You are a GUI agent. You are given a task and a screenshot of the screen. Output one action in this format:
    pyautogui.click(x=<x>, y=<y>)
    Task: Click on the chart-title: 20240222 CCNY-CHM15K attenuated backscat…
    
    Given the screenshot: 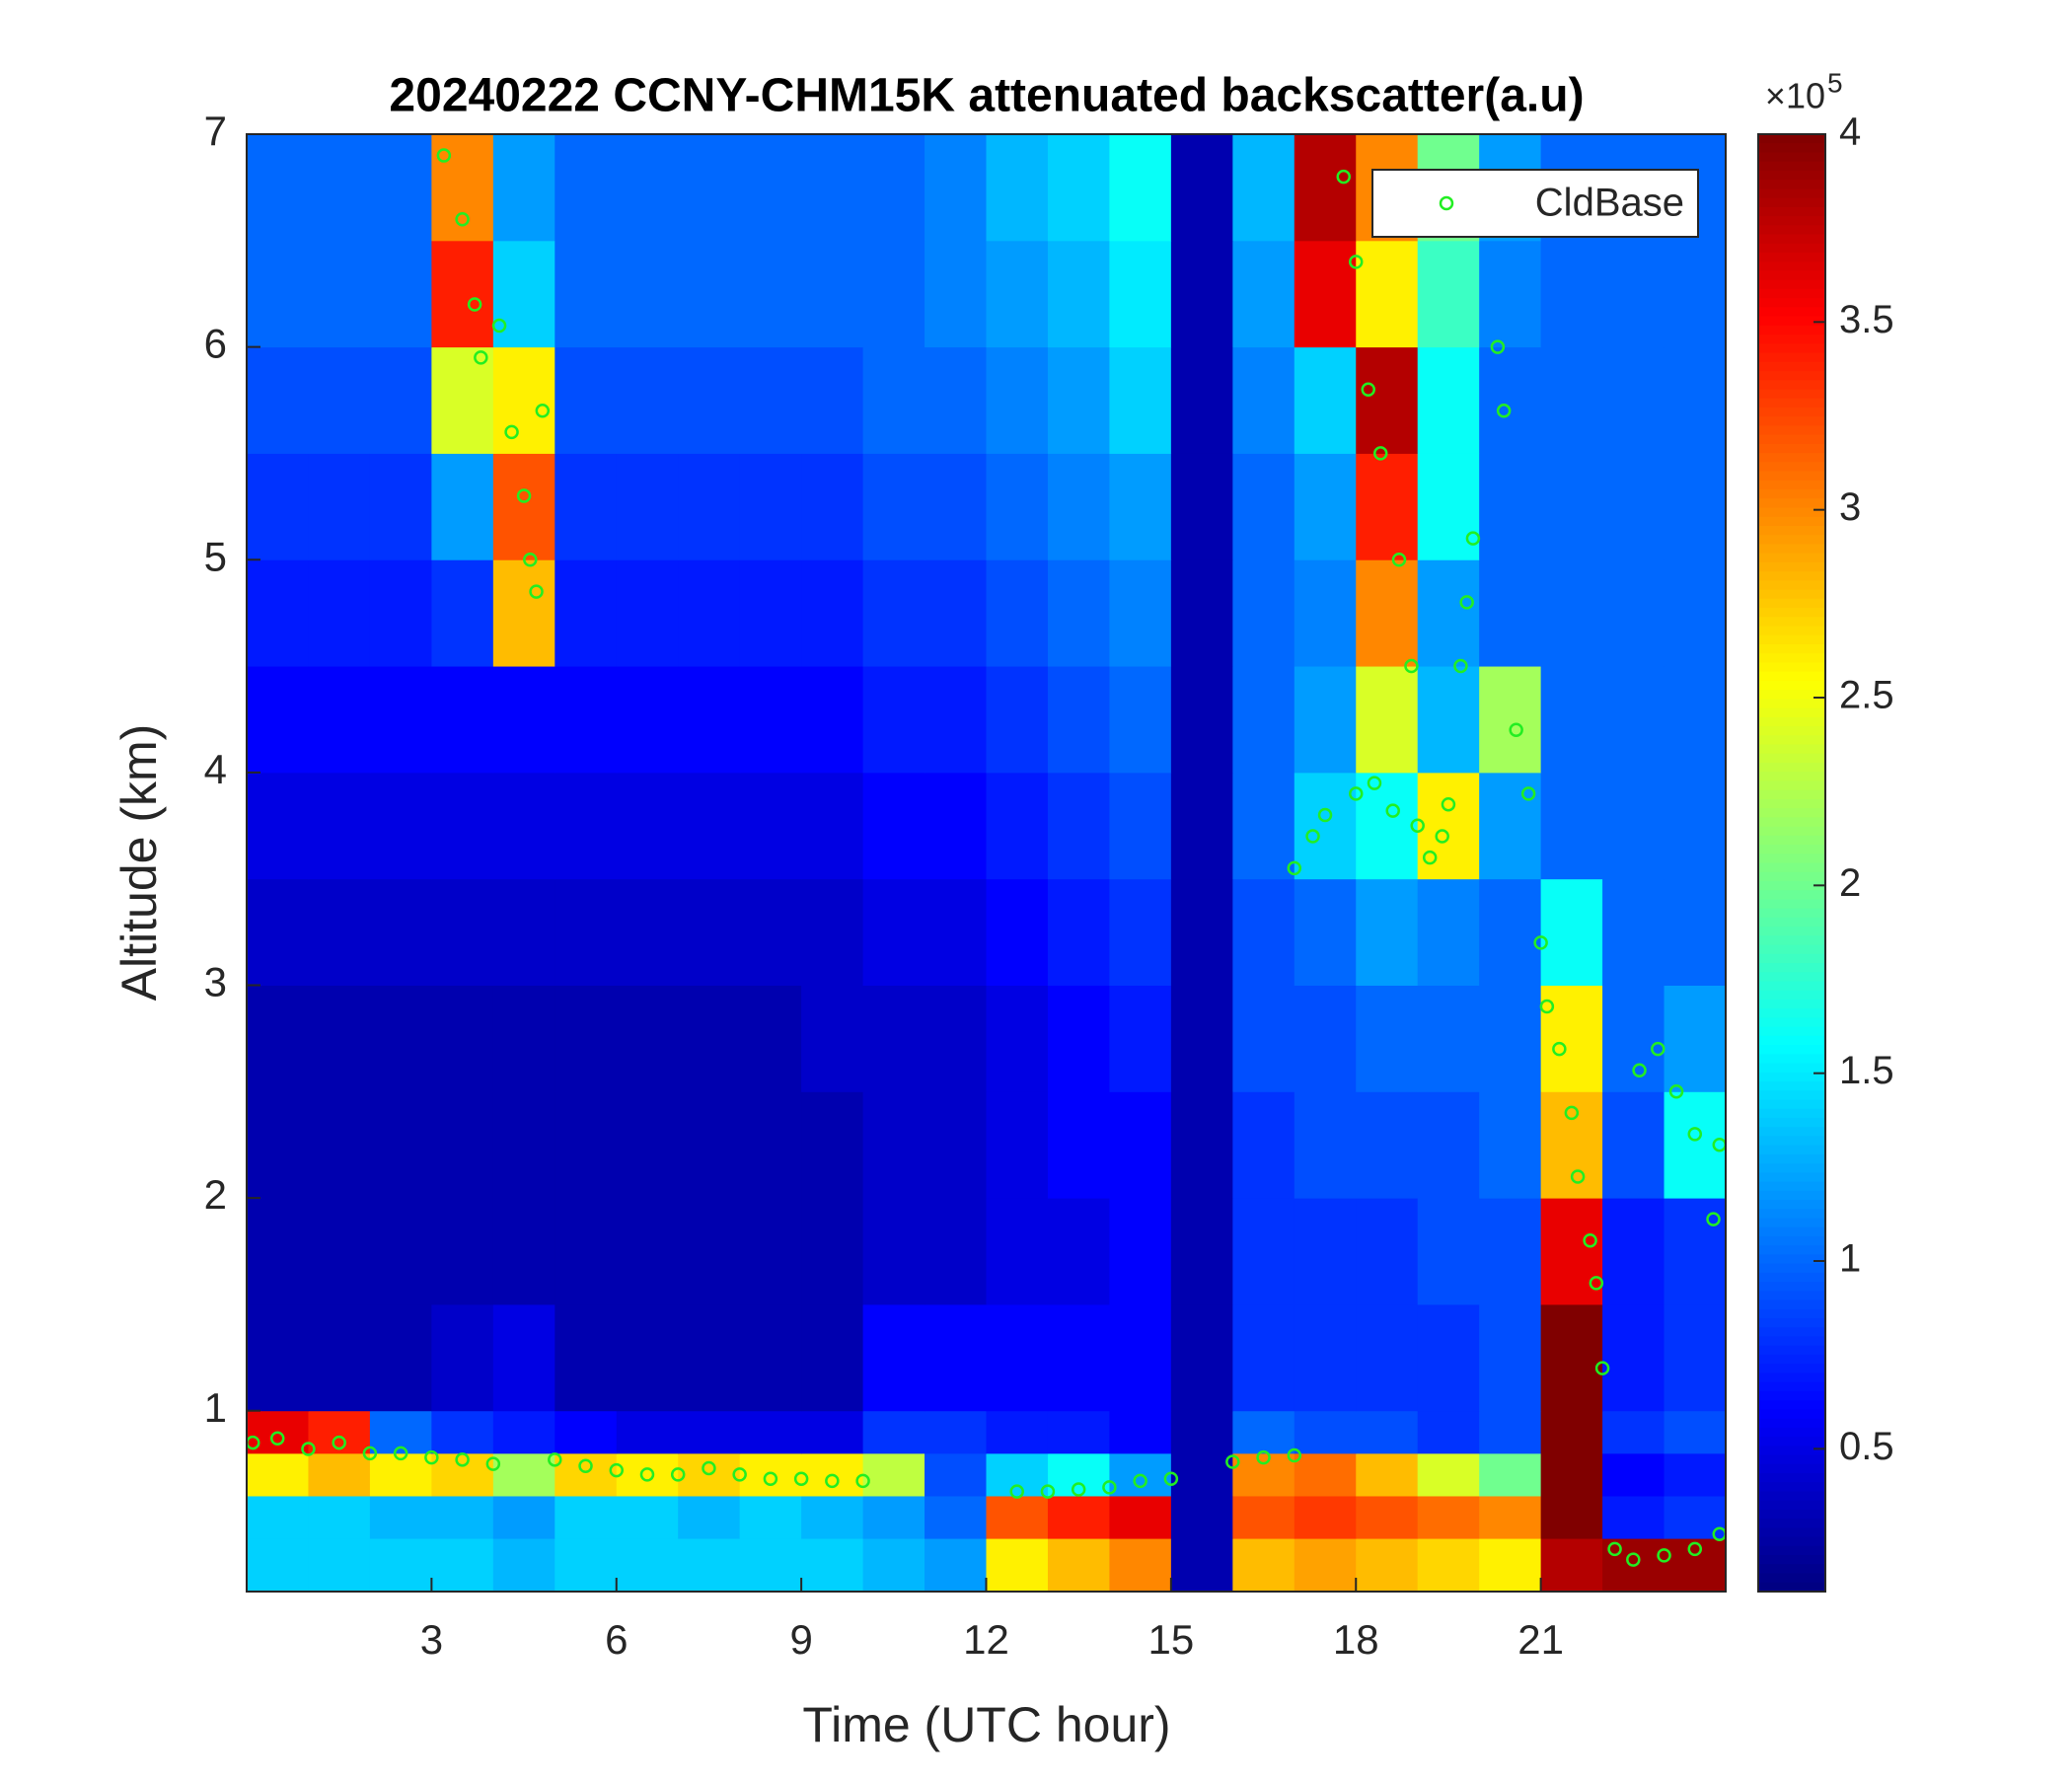 What is the action you would take?
    pyautogui.click(x=987, y=96)
    